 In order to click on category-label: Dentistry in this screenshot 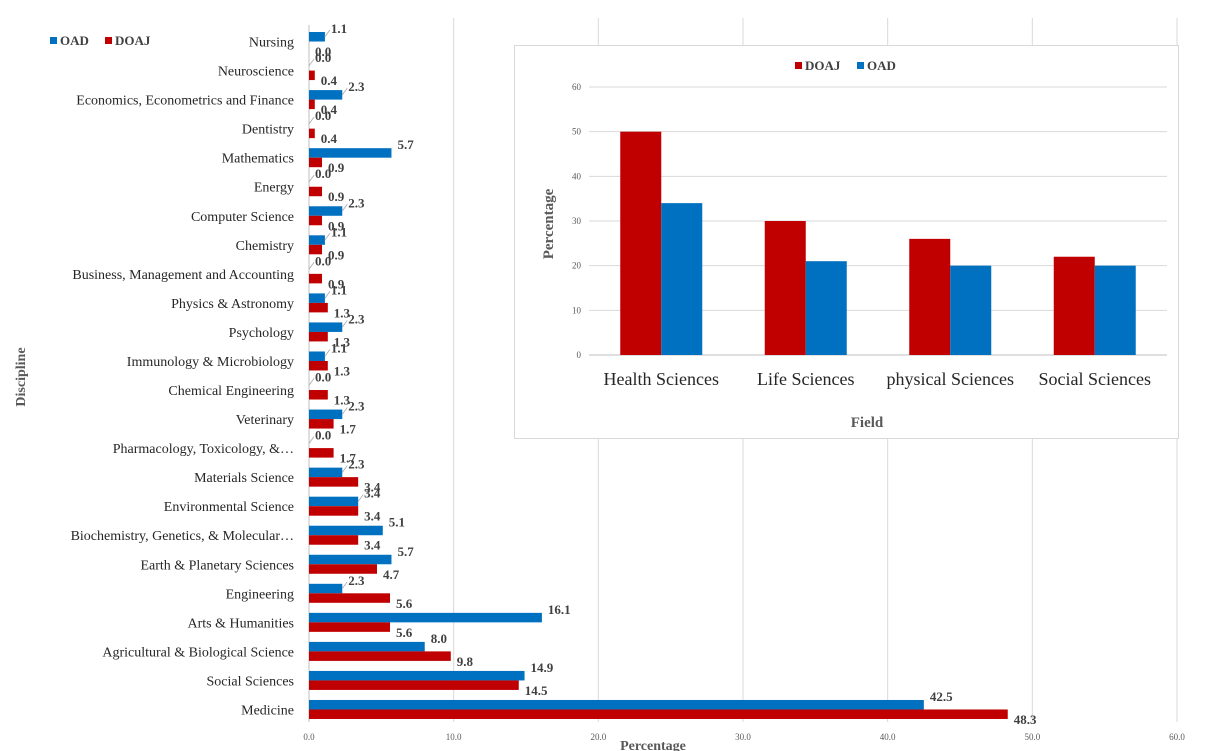, I will do `click(268, 130)`.